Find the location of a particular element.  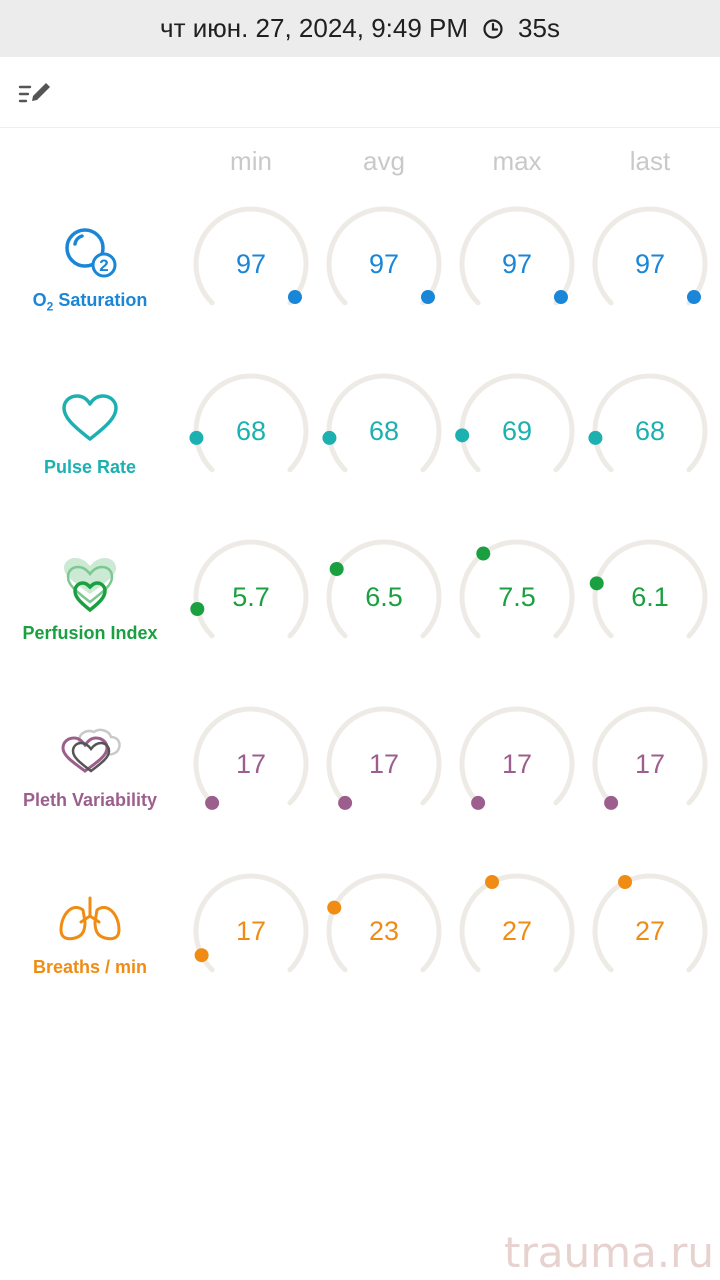

session-duration: 35s is located at coordinates (539, 28).